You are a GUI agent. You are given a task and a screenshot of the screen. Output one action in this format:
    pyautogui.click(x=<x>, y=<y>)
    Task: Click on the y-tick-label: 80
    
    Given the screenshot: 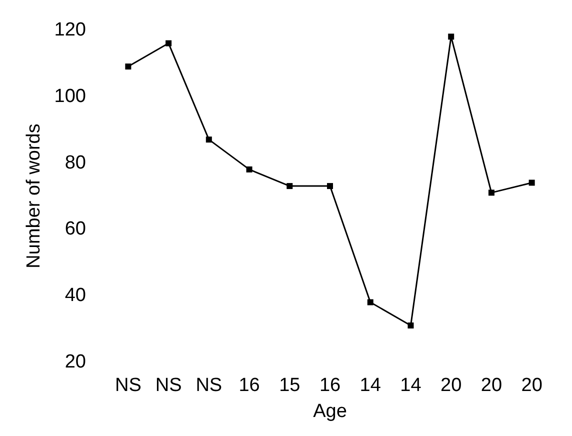 What is the action you would take?
    pyautogui.click(x=75, y=163)
    